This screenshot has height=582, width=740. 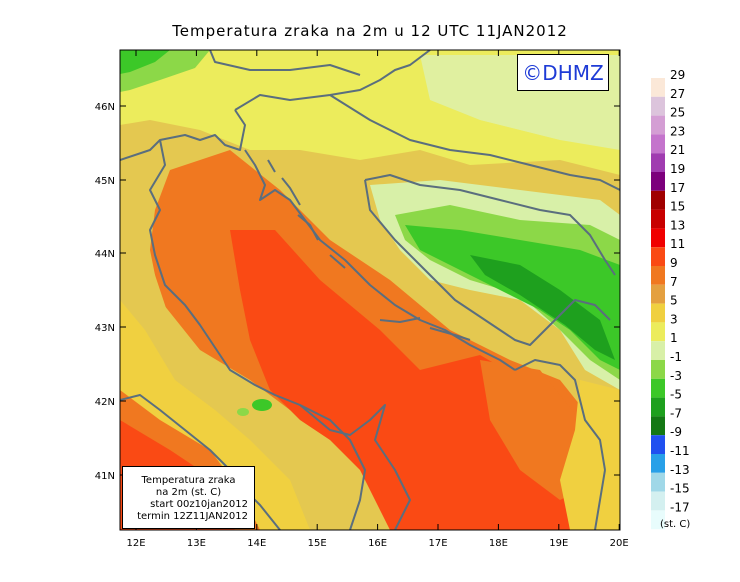 What do you see at coordinates (105, 107) in the screenshot?
I see `lat-label: 46N` at bounding box center [105, 107].